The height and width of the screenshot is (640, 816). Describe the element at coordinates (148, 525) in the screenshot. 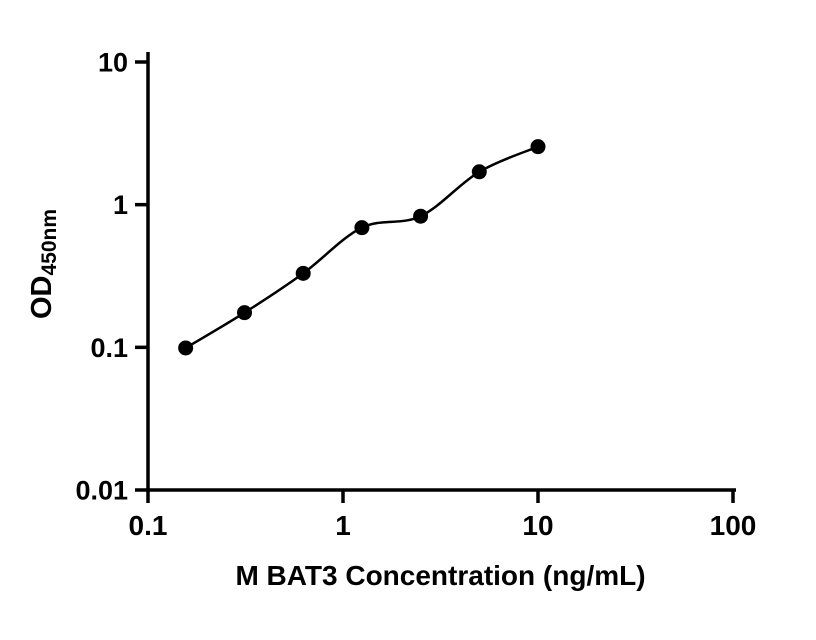

I see `x-tick-label: 0.1` at that location.